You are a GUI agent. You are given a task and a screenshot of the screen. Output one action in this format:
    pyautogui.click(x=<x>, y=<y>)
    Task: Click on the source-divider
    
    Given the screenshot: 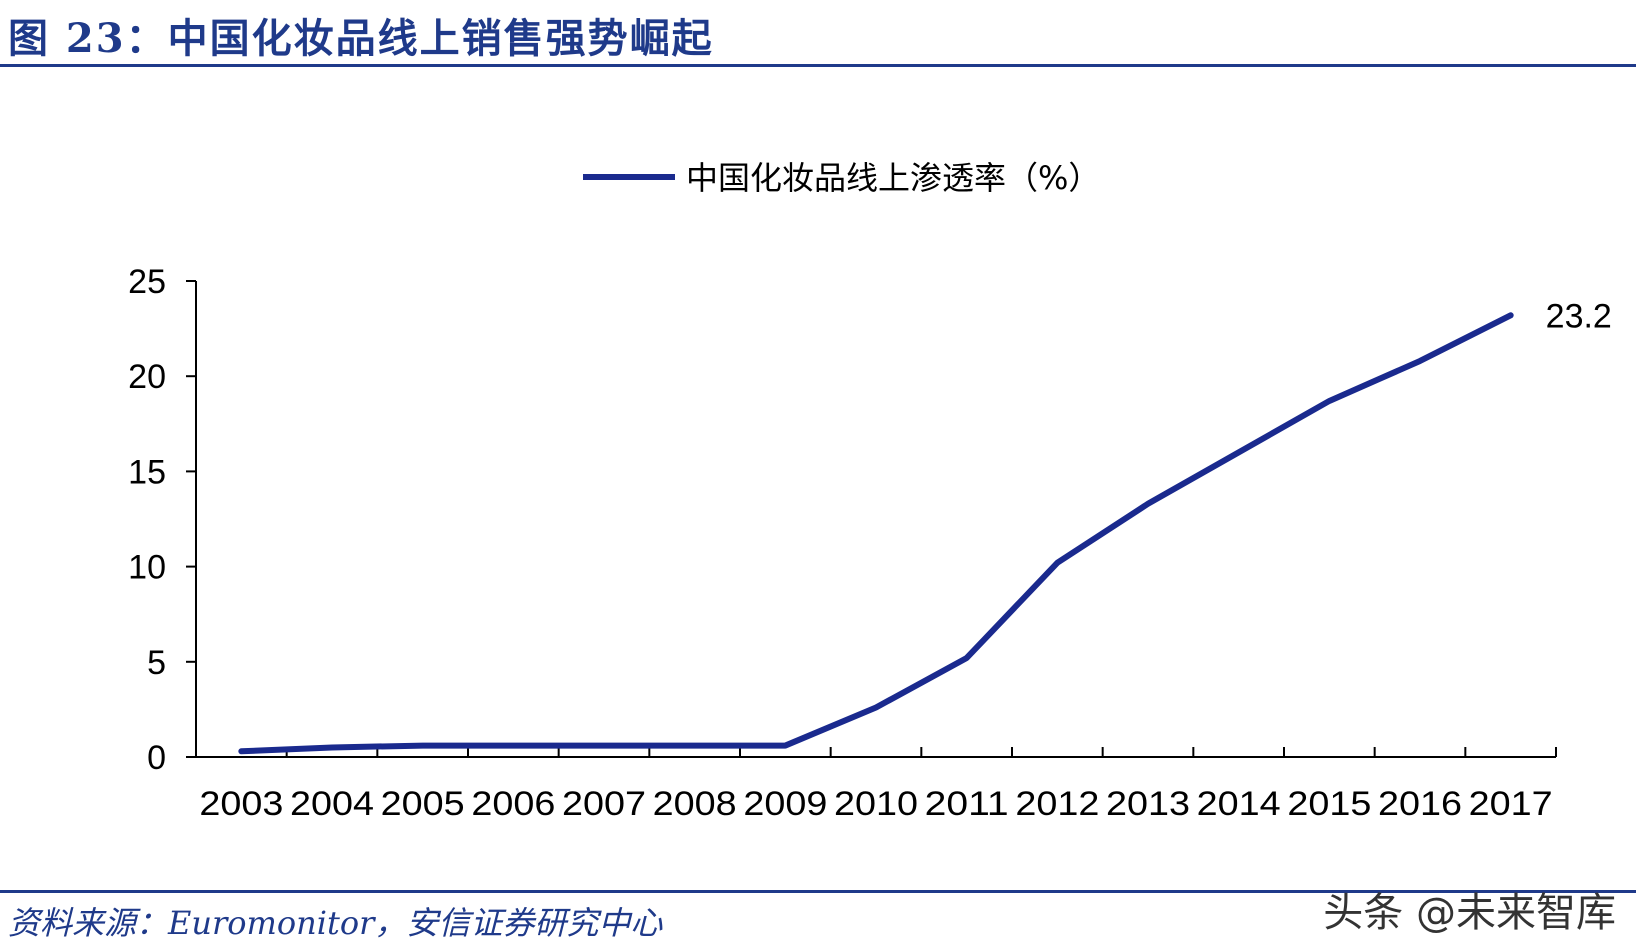 What is the action you would take?
    pyautogui.click(x=818, y=891)
    